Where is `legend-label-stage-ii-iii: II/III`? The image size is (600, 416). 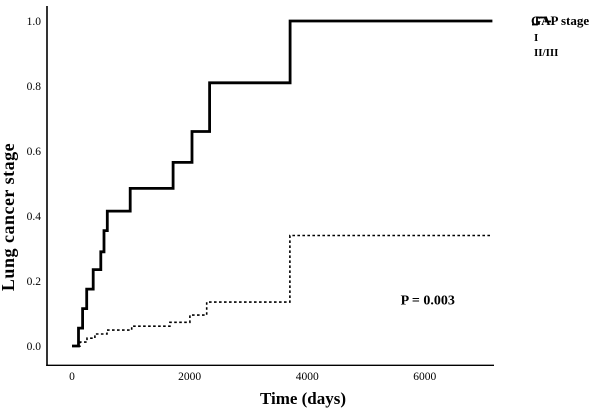 legend-label-stage-ii-iii: II/III is located at coordinates (546, 52).